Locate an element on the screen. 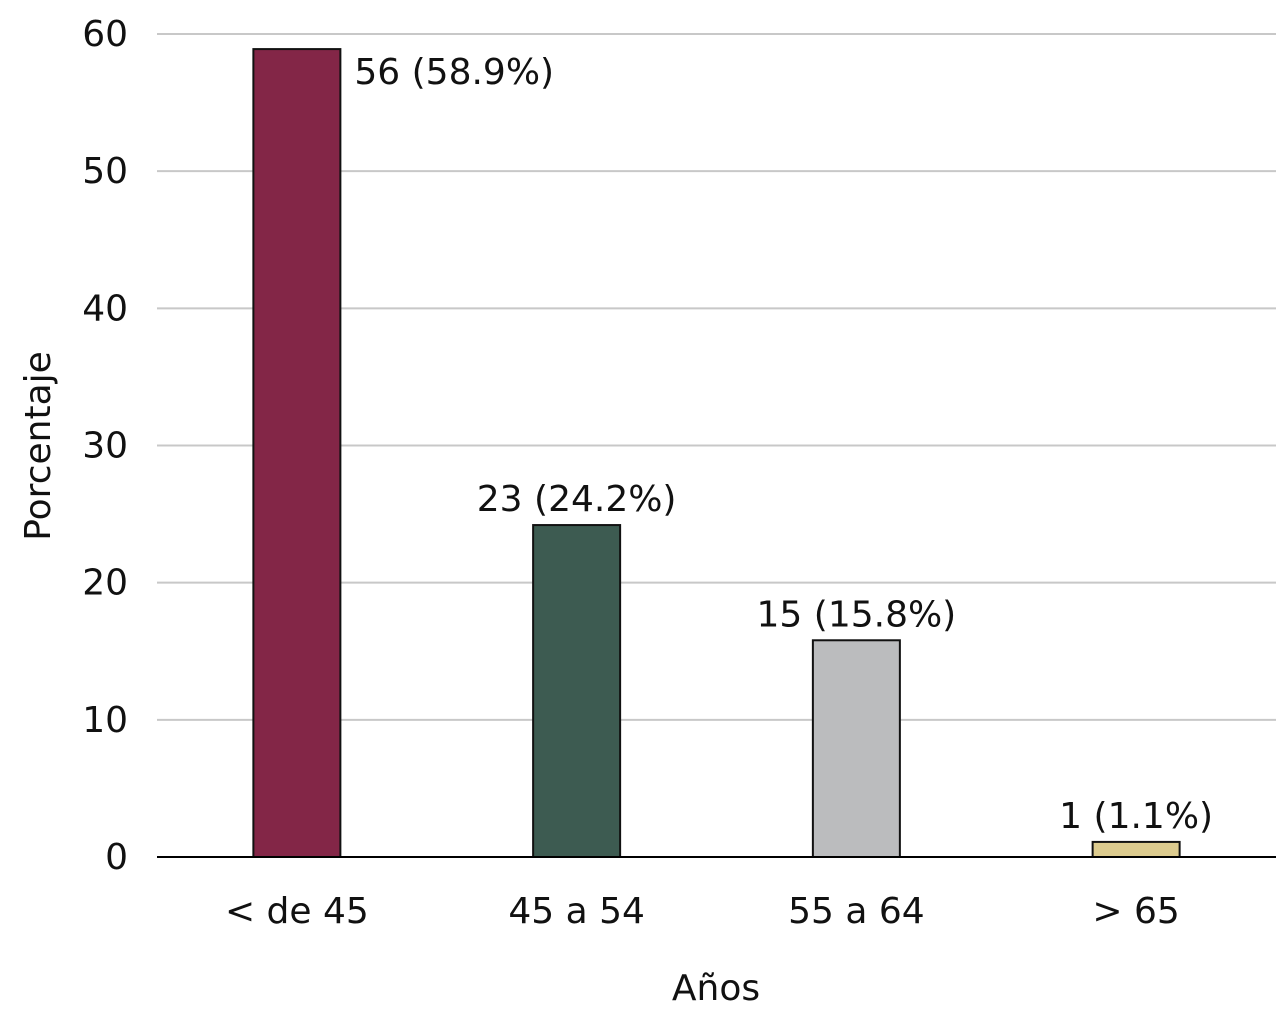  data-label: 23 (24.2%) is located at coordinates (577, 499).